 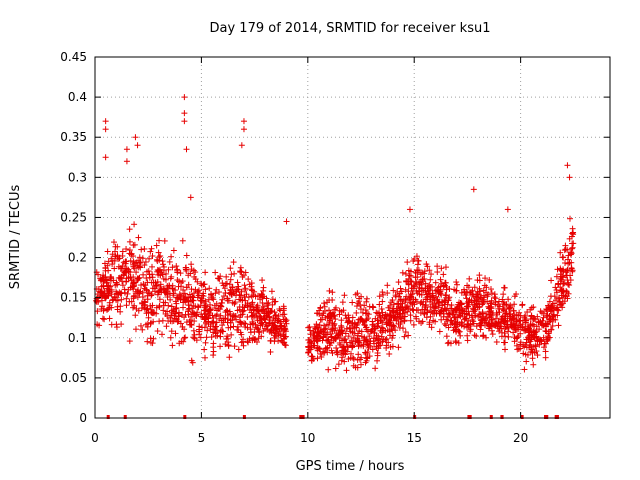 What do you see at coordinates (73, 137) in the screenshot?
I see `y-tick-label: 0.35` at bounding box center [73, 137].